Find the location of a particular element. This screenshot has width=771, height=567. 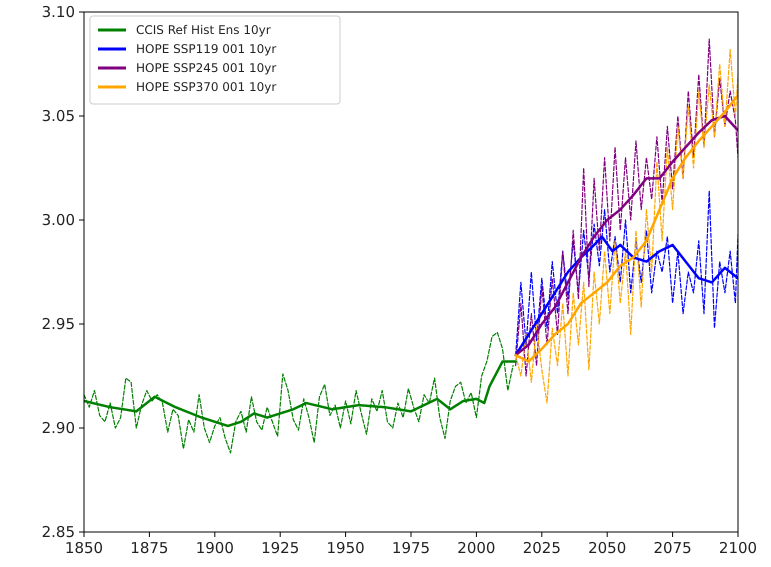

x-tick-label: 1925 is located at coordinates (280, 548).